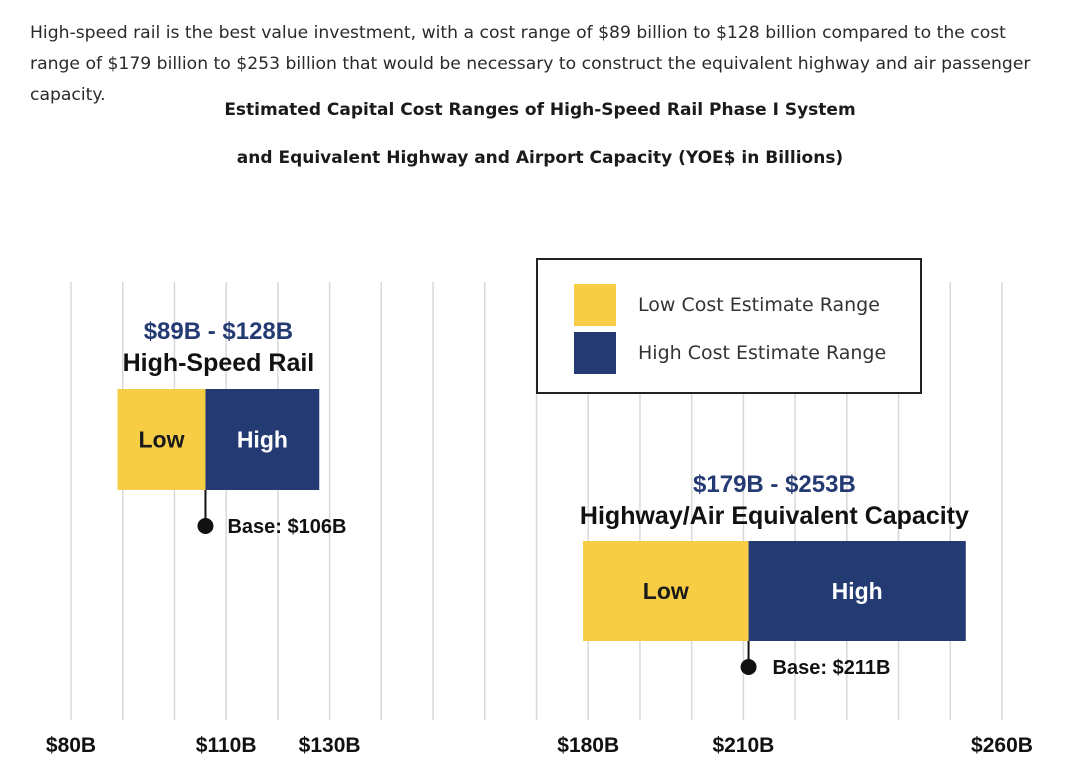  What do you see at coordinates (226, 745) in the screenshot?
I see `x-tick-label: $110B` at bounding box center [226, 745].